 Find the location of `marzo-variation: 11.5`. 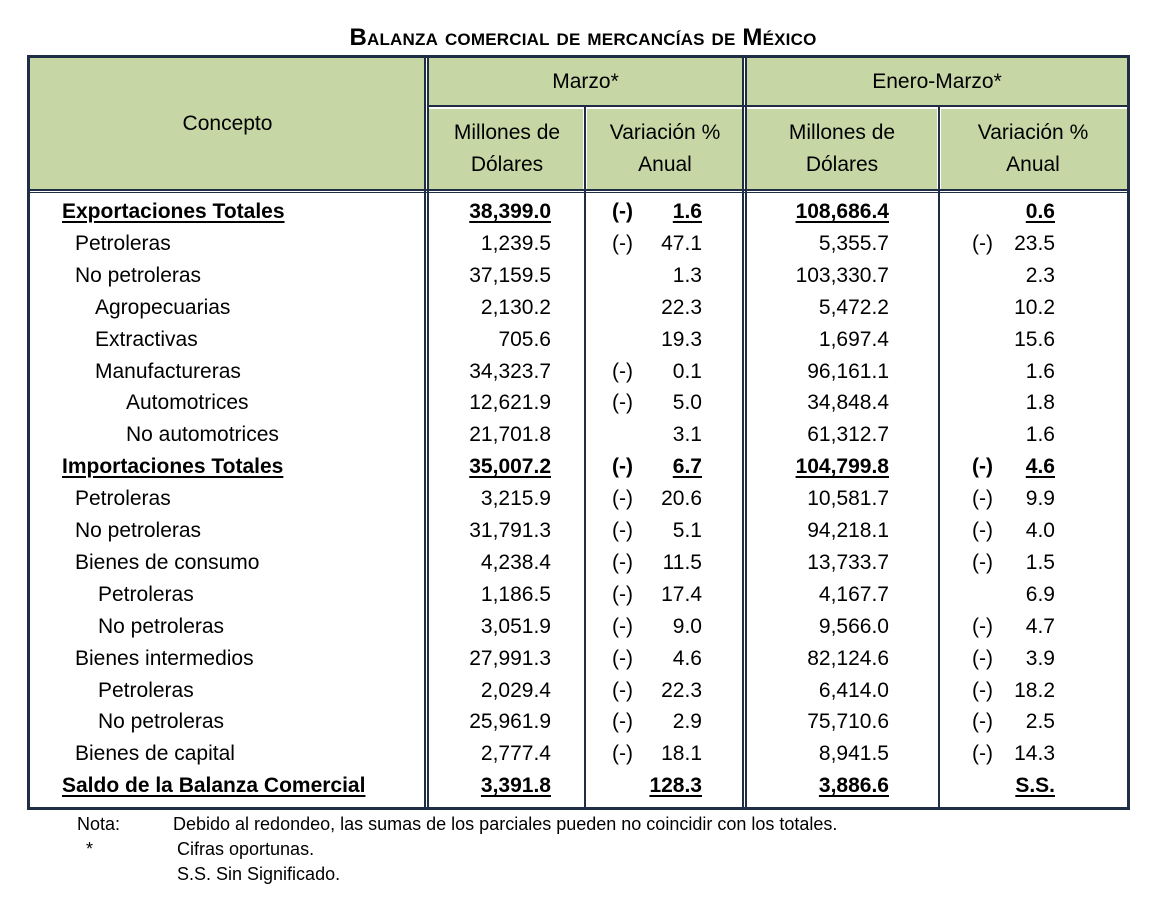

marzo-variation: 11.5 is located at coordinates (682, 562).